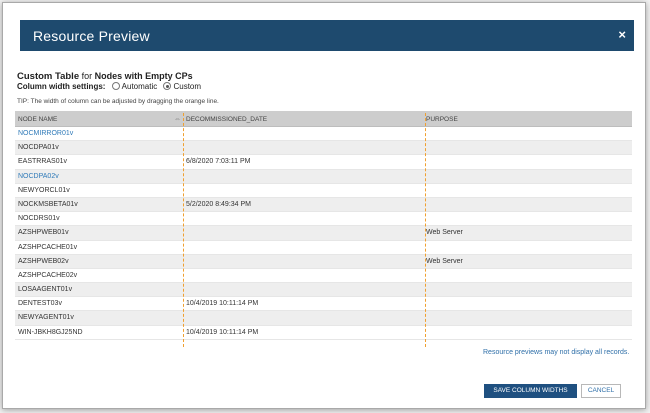  What do you see at coordinates (48, 275) in the screenshot?
I see `node-name-cell: AZSHPCACHE02v` at bounding box center [48, 275].